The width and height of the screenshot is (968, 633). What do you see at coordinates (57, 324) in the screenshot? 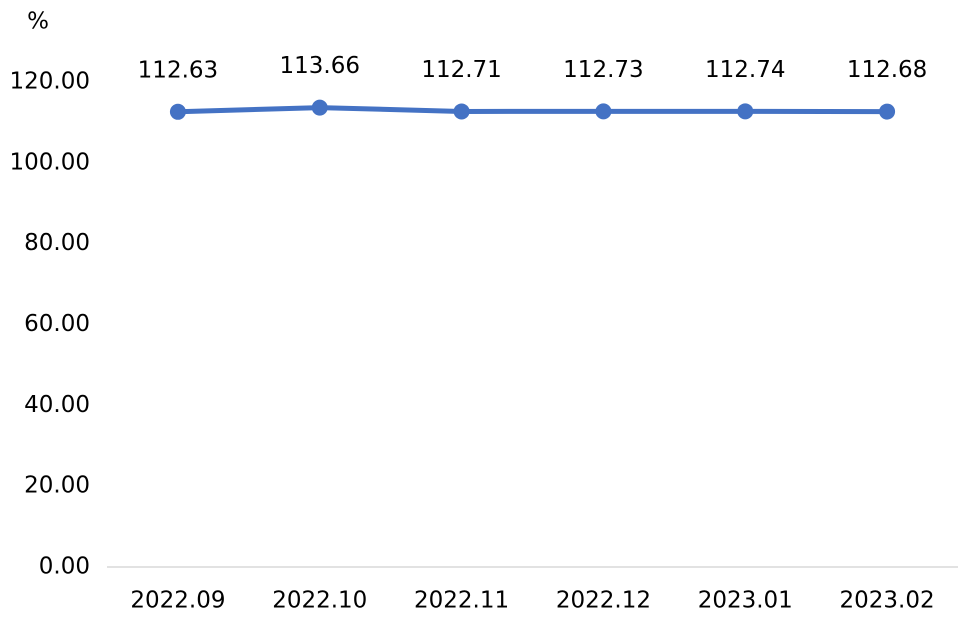
I see `y-tick-label: 60.00` at bounding box center [57, 324].